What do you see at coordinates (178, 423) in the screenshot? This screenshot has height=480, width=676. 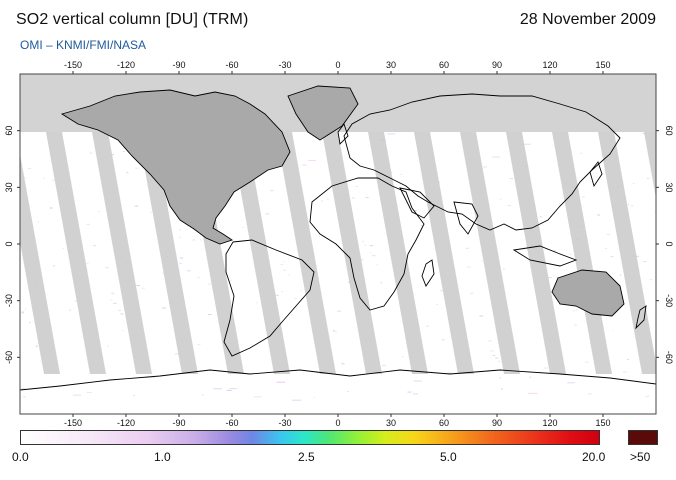 I see `bottom-lon-label: -90` at bounding box center [178, 423].